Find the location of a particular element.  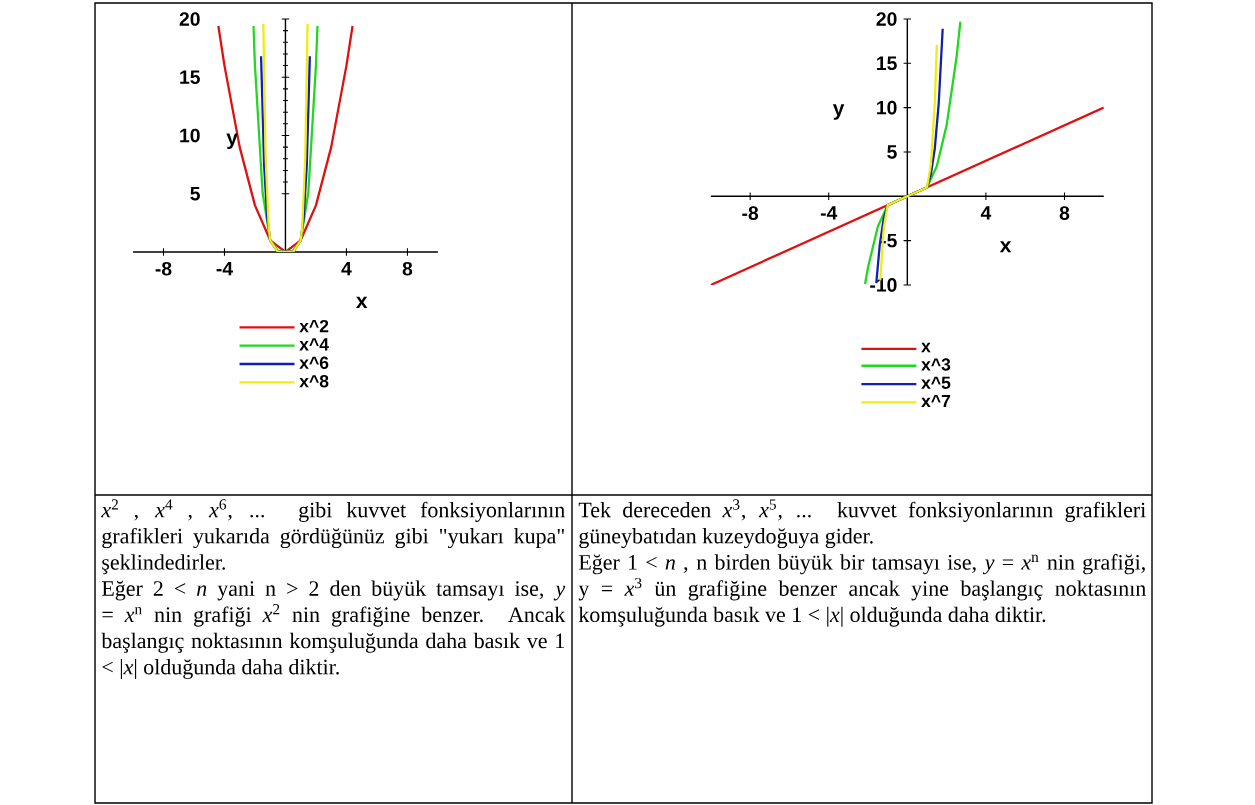

text: Eğer 1 < n , n birden büyük bir tamsayı ise, y = x$^{n}$ nin grafiği, y = x$^{3}$ ün grafiğine benzer ancak yine başlangıç noktasının komşuluğunda basık ve 1 < |x| olduğunda daha diktir. is located at coordinates (862, 590).